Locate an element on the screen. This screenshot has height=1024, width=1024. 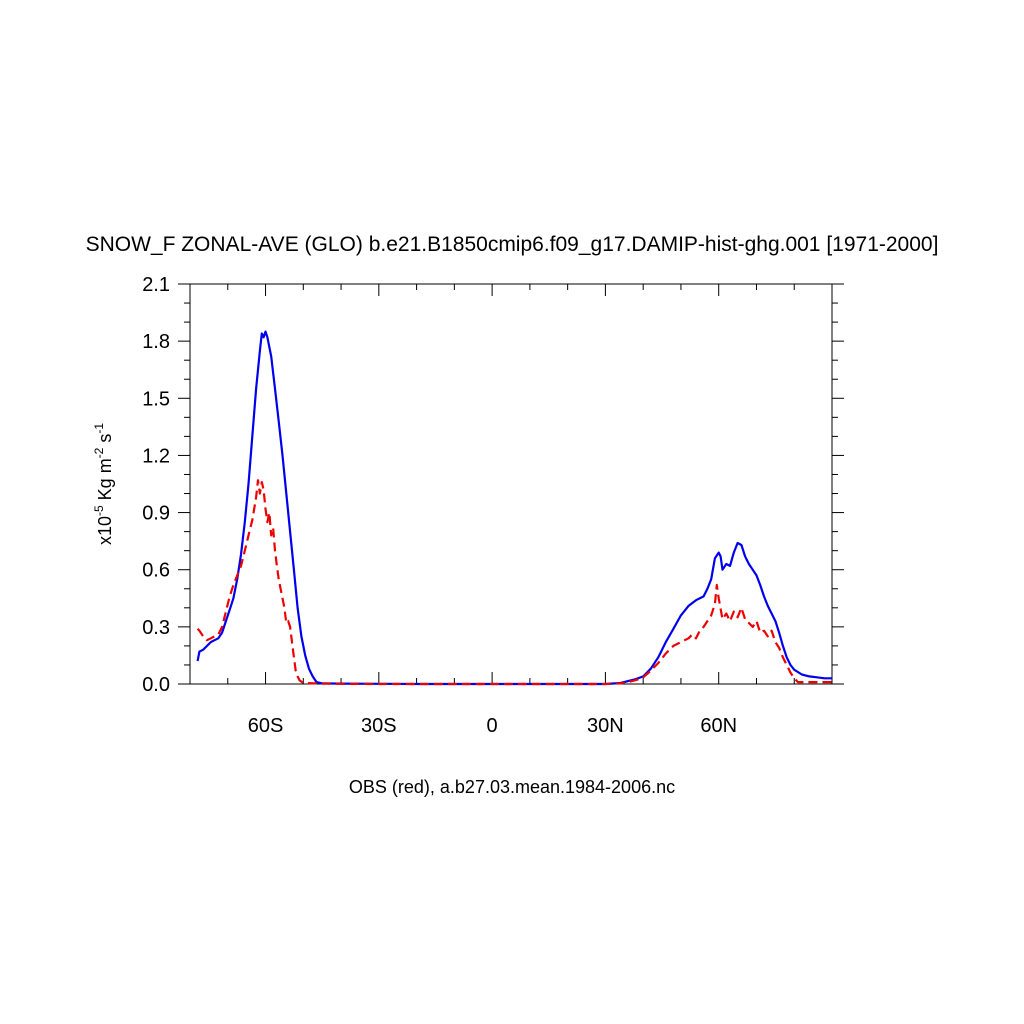
y-label-base: x10 is located at coordinates (105, 530).